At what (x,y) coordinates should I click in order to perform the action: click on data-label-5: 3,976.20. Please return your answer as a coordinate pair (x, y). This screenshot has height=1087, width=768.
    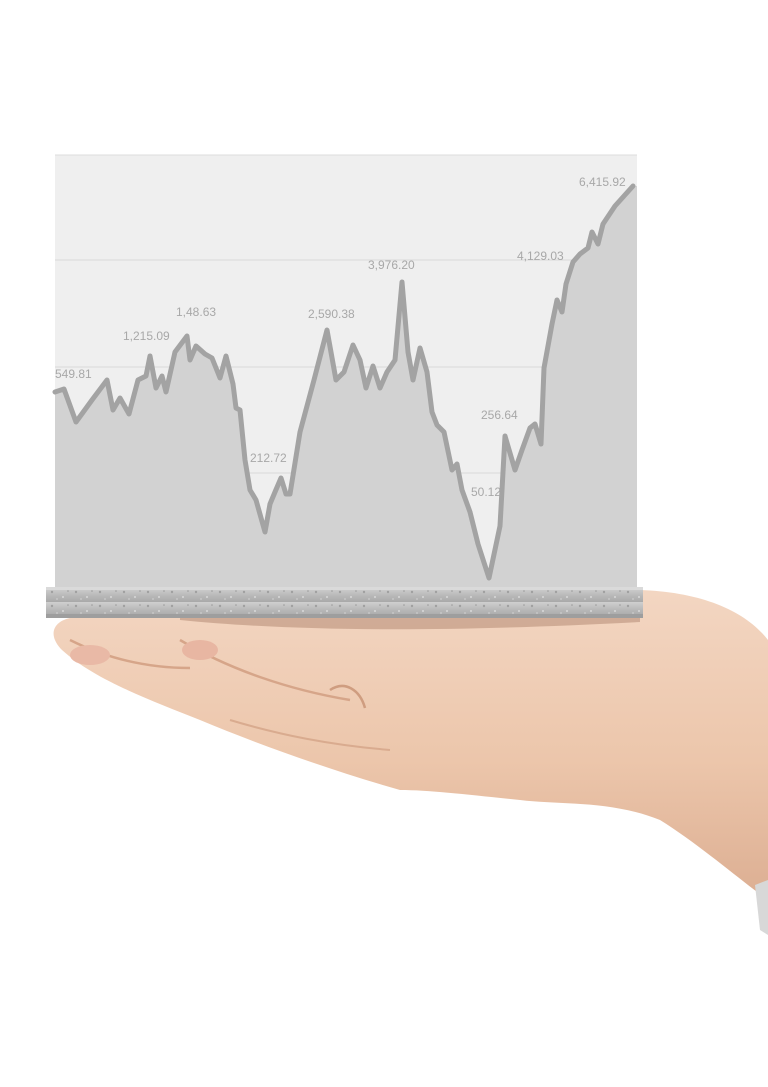
    Looking at the image, I should click on (391, 265).